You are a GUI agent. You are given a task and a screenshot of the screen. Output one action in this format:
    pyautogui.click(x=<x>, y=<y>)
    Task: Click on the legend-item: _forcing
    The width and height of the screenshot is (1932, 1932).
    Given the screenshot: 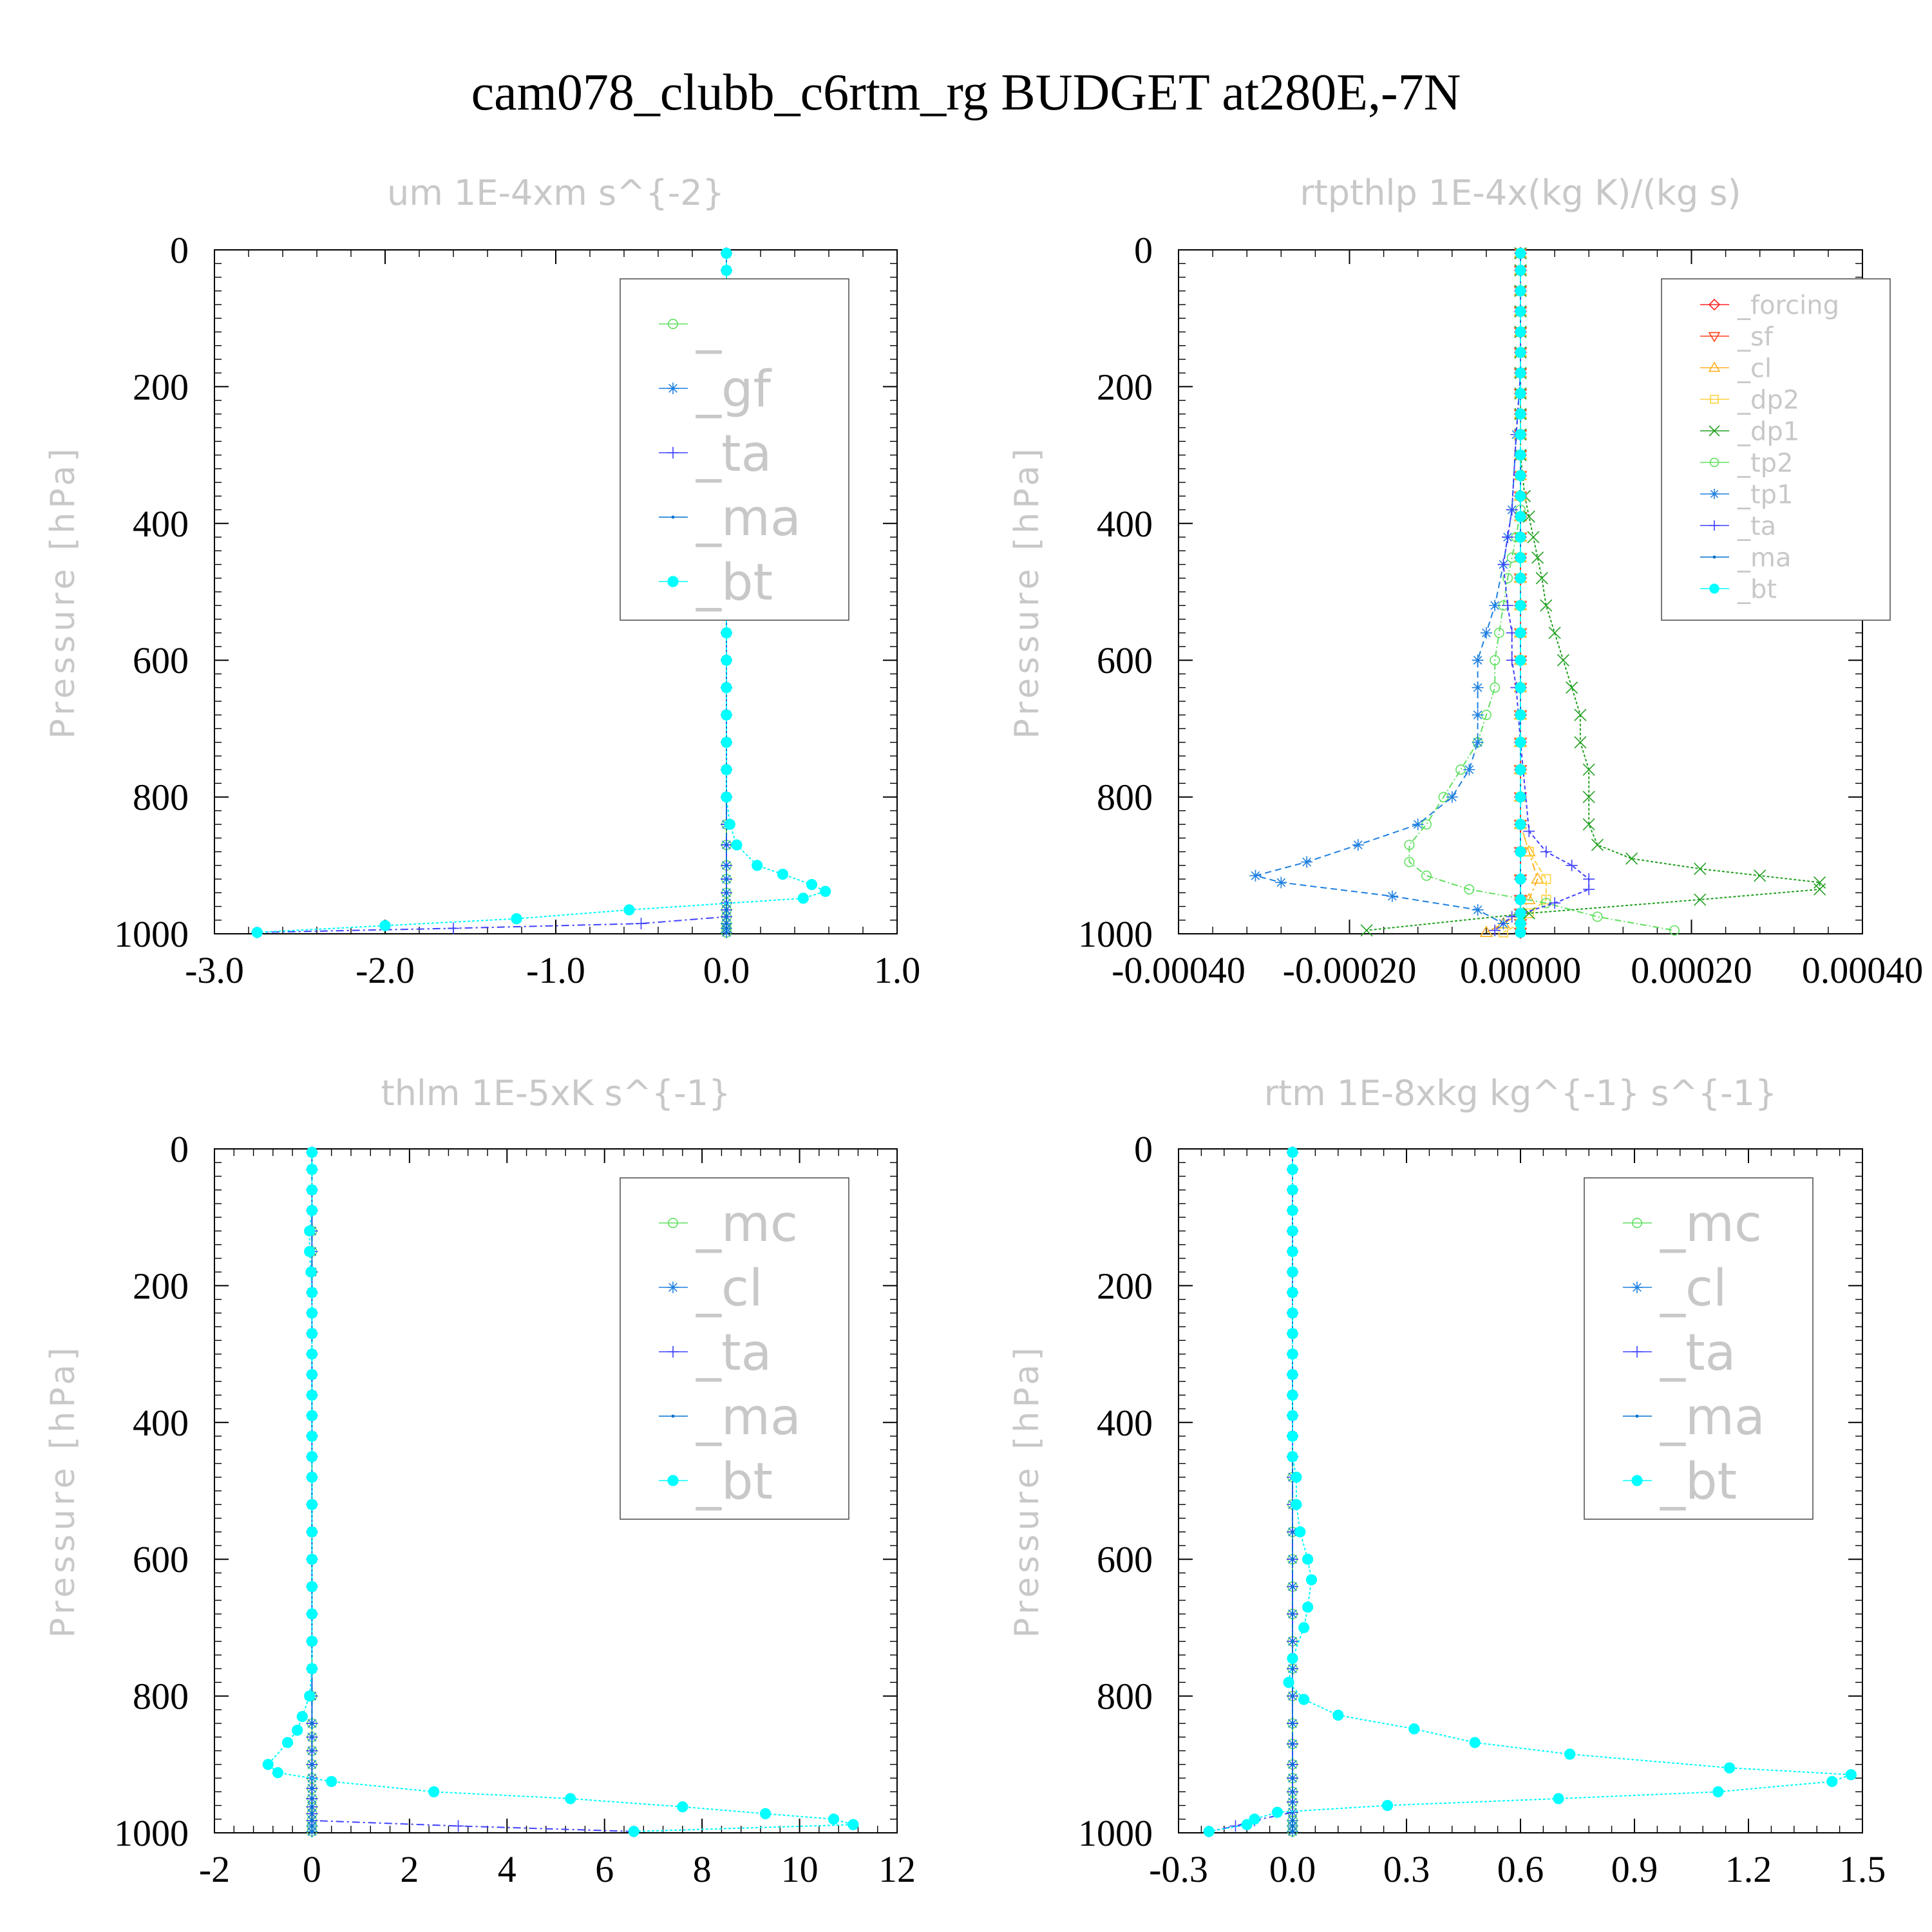 What is the action you would take?
    pyautogui.click(x=1770, y=305)
    